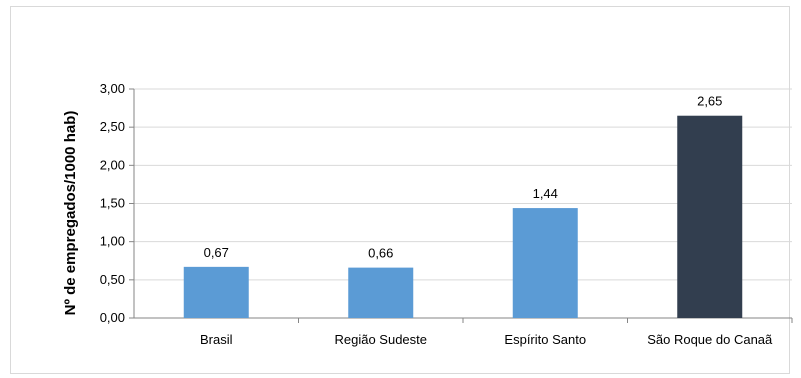 This screenshot has width=801, height=378. Describe the element at coordinates (216, 339) in the screenshot. I see `category-label: Brasil` at that location.